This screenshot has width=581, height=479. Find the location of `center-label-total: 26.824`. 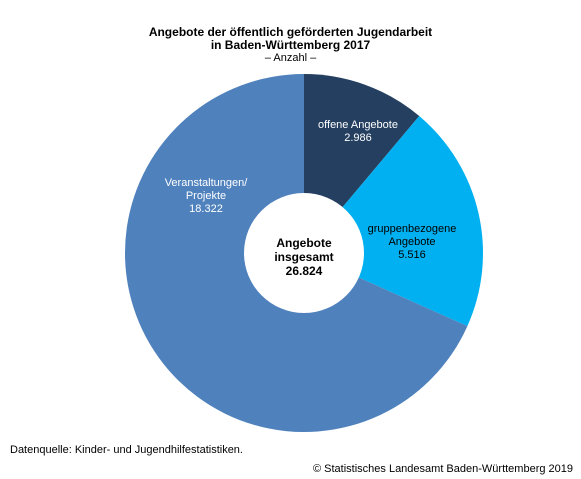

center-label-total: 26.824 is located at coordinates (304, 271).